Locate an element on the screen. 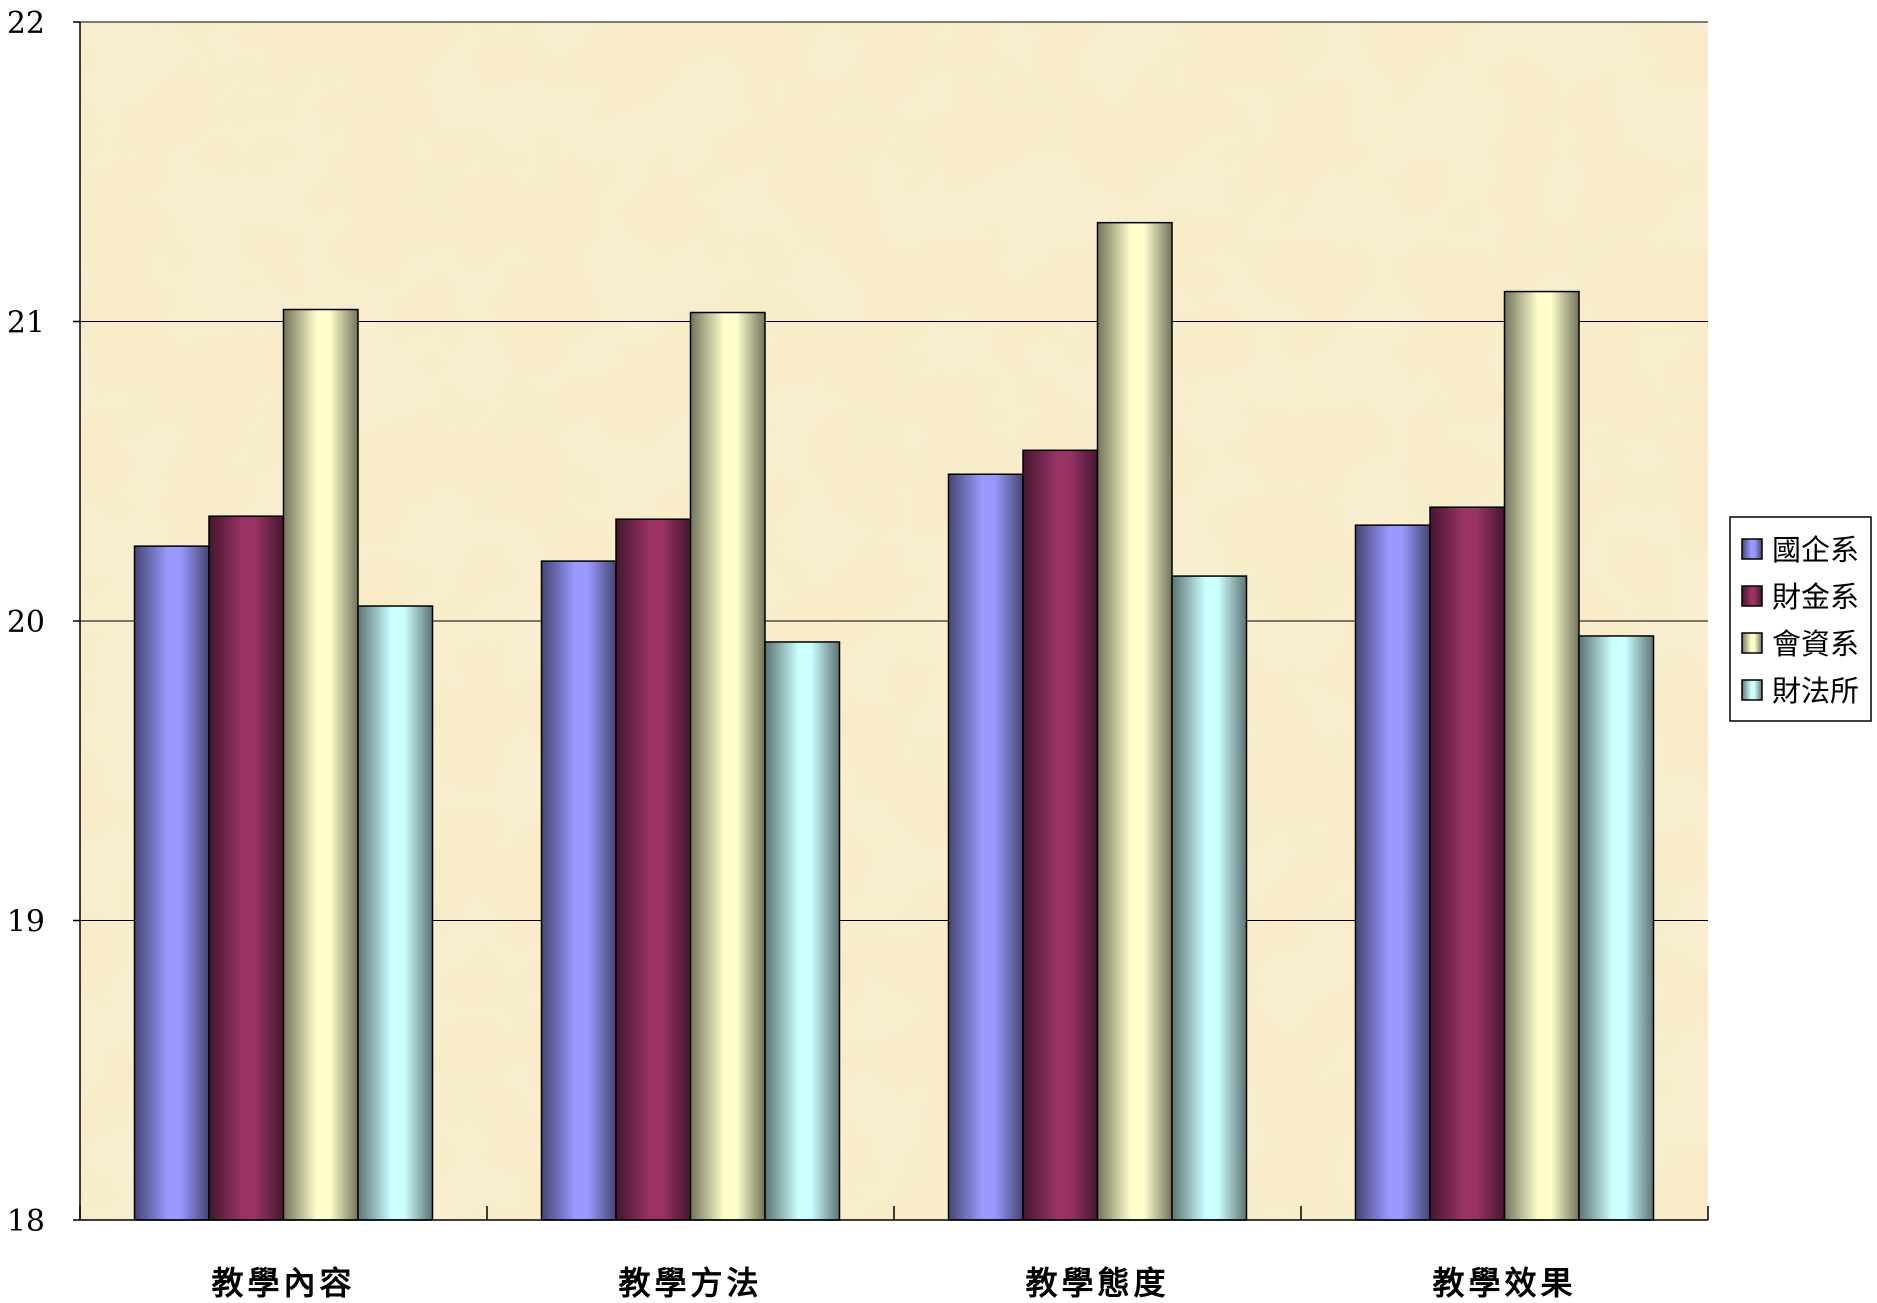 This screenshot has height=1303, width=1877. y-axis-tick-labels: 18 19 20 21 22 is located at coordinates (26, 622).